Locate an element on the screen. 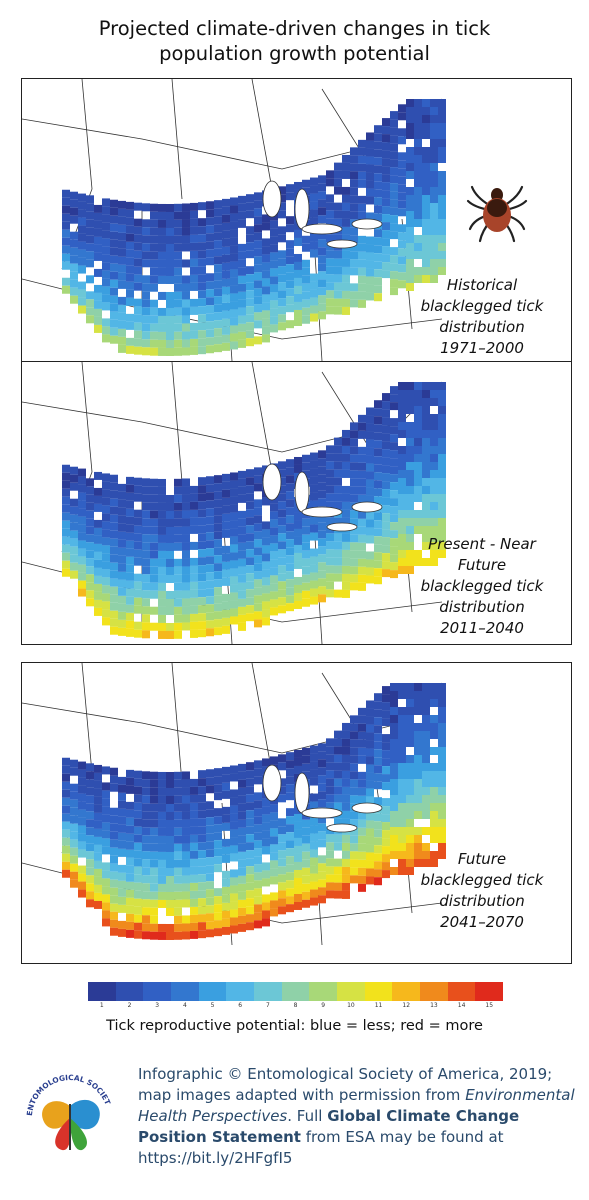  legend-tick-label: 13 is located at coordinates (434, 1005).